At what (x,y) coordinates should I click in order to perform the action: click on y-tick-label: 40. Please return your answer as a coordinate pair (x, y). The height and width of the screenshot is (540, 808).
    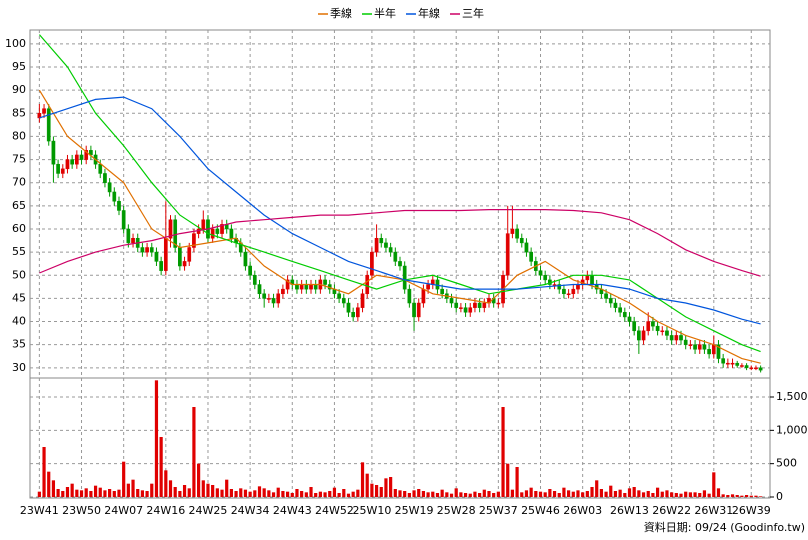
    Looking at the image, I should click on (19, 321).